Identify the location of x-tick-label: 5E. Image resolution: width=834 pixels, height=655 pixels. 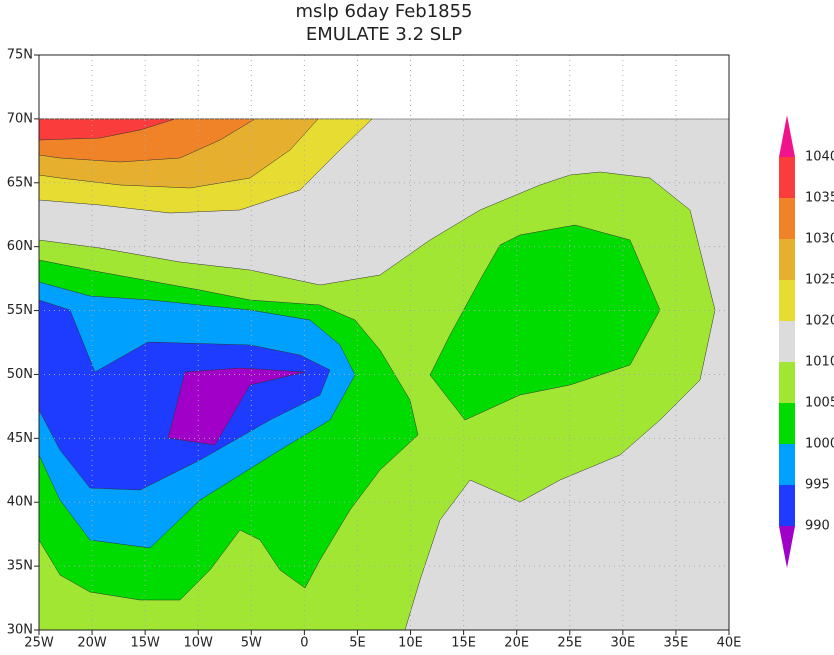
(357, 643).